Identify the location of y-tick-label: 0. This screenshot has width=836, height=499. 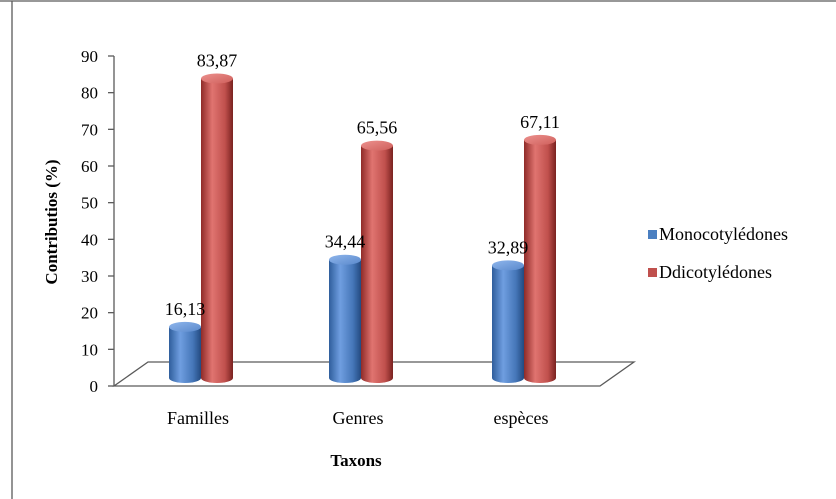
(94, 386).